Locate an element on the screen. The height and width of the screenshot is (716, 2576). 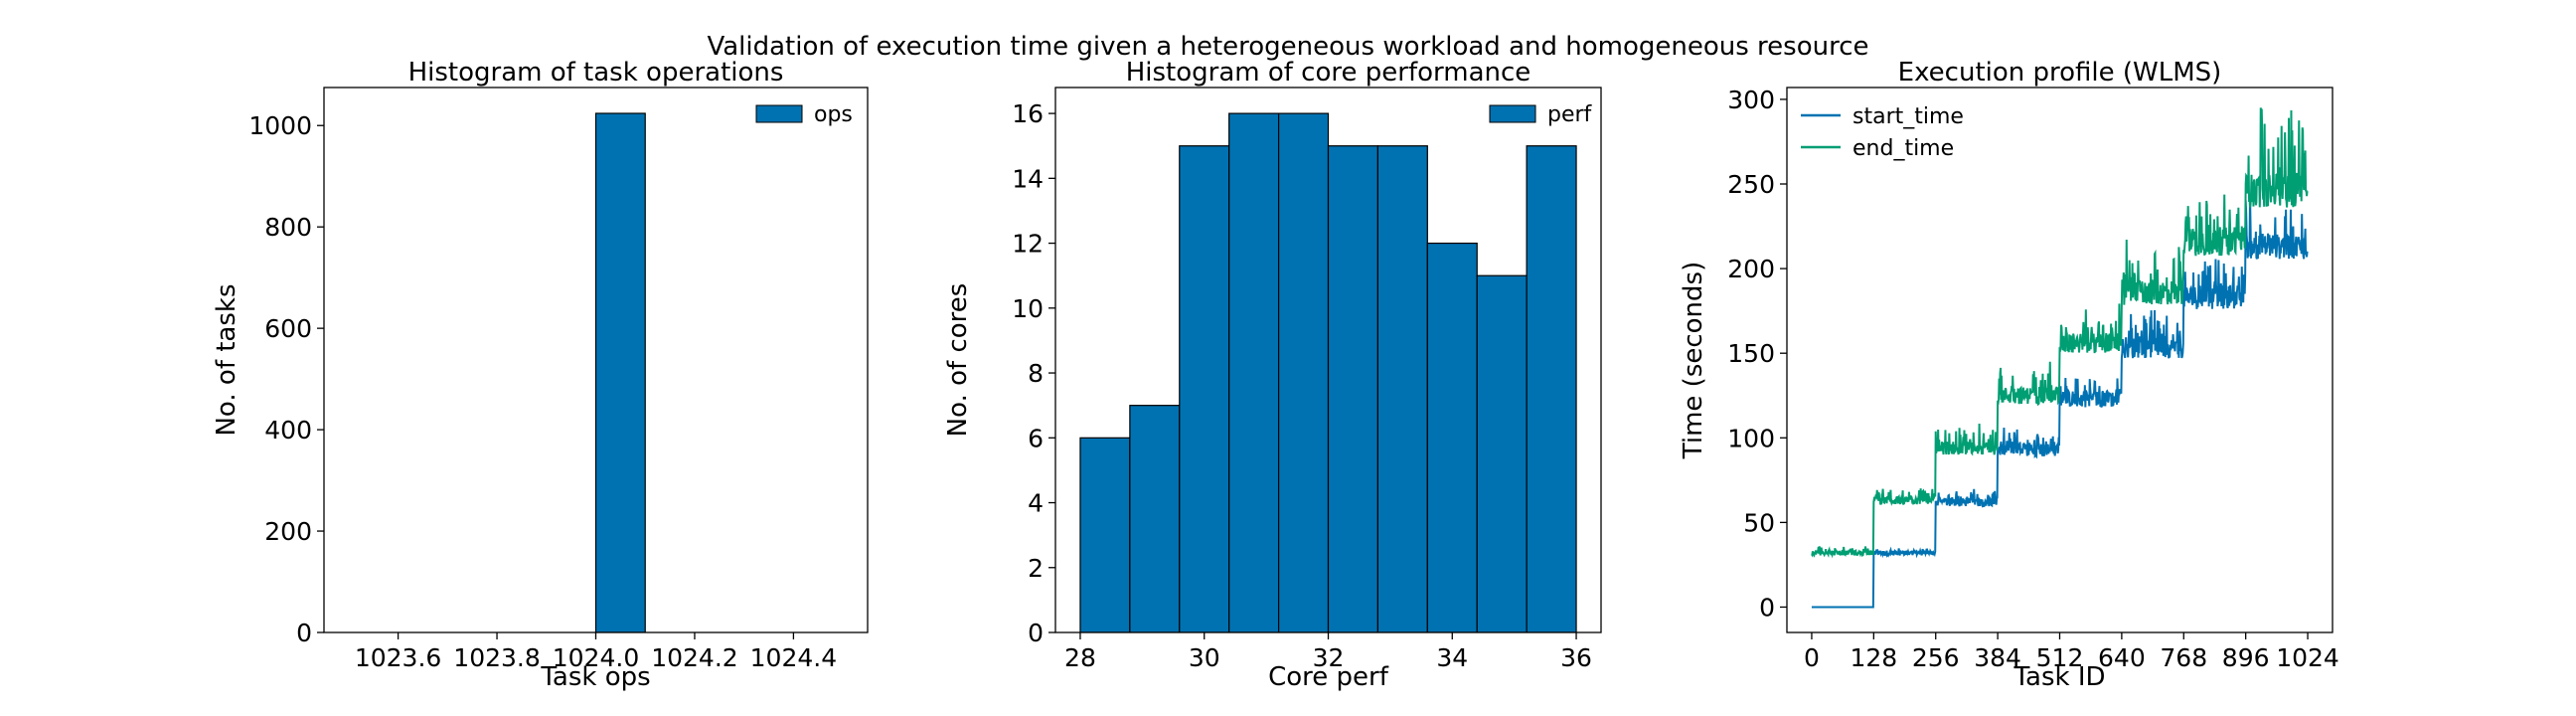
y-tick-label: 600 is located at coordinates (288, 328).